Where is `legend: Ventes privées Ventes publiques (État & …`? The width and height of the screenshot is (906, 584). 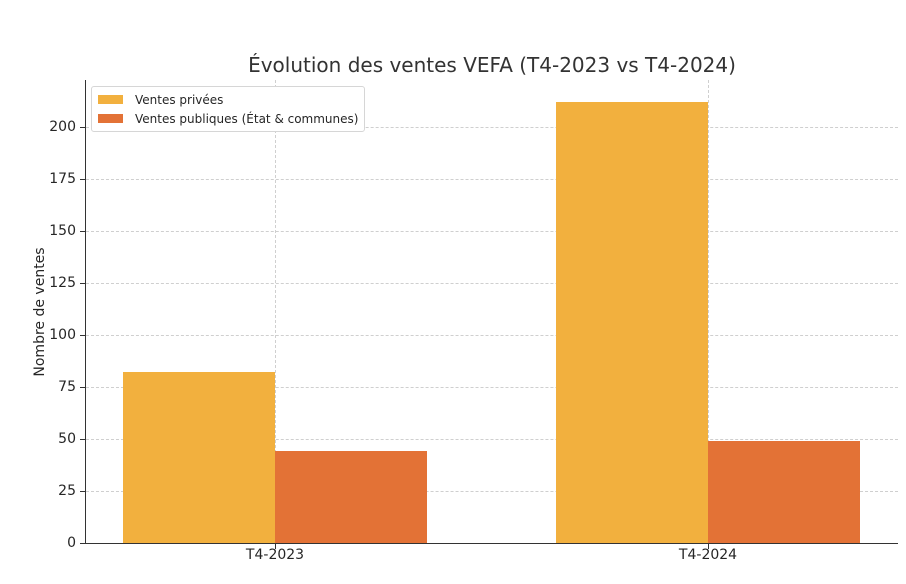 legend: Ventes privées Ventes publiques (État & … is located at coordinates (228, 109).